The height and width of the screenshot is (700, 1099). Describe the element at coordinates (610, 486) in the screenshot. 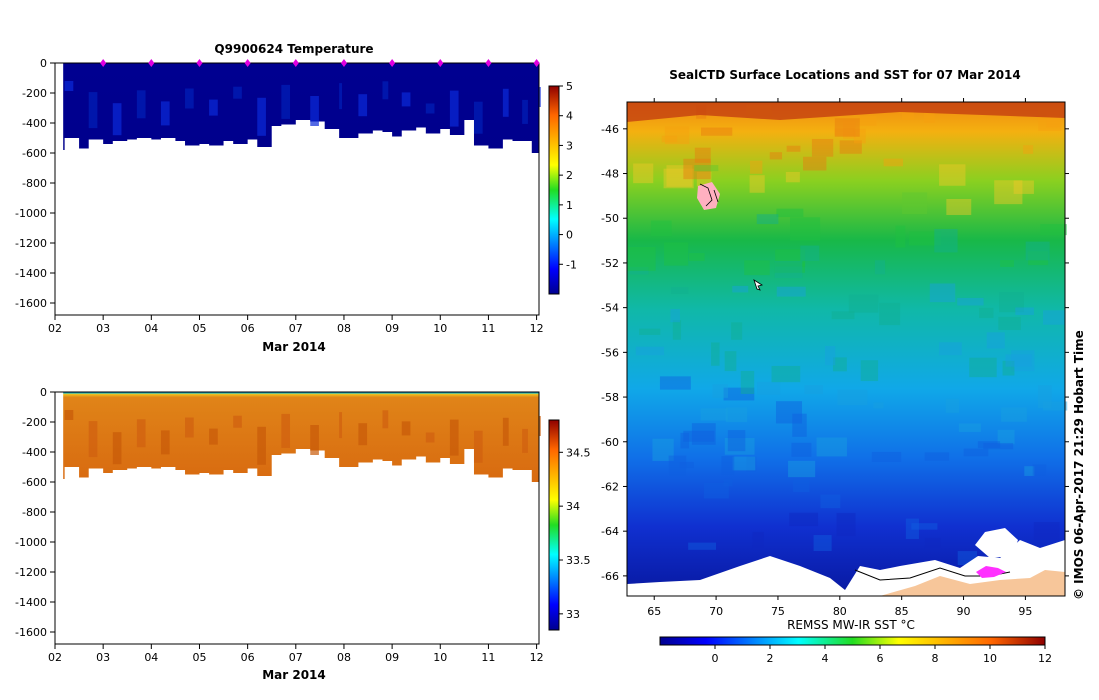

I see `lat-tick-label: -62` at that location.